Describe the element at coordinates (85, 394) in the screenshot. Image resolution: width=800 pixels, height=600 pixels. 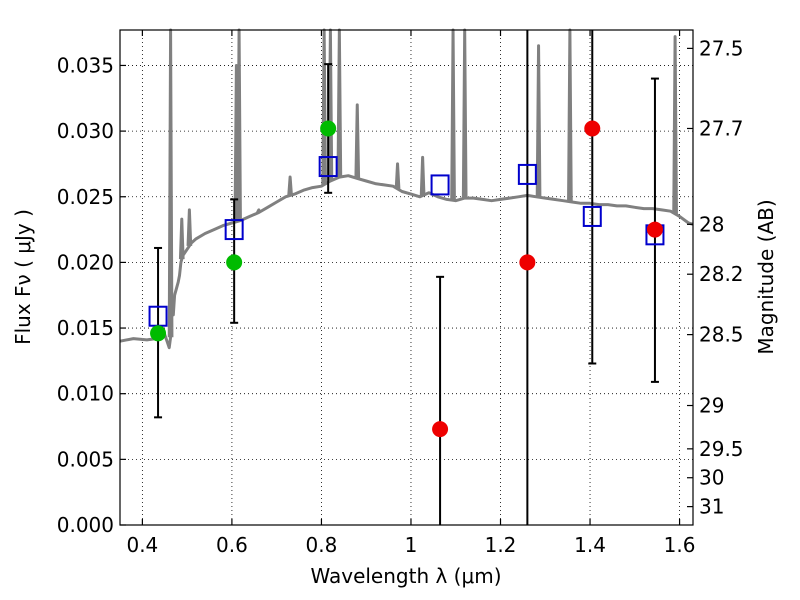
I see `y-tick-label: 0.010` at that location.